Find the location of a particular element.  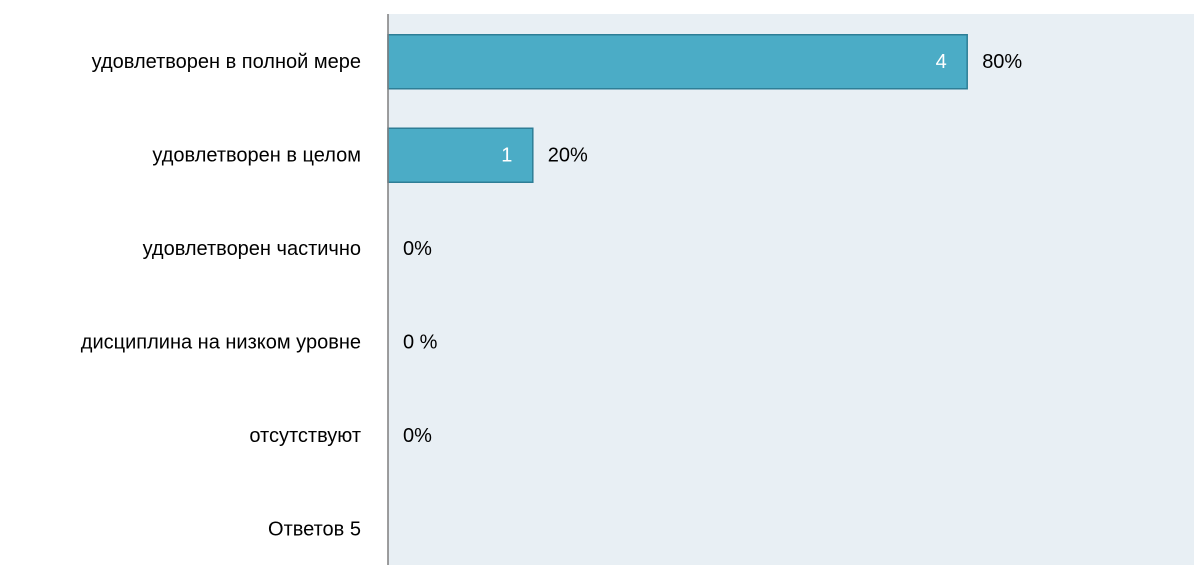

category-label: Ответов 5 is located at coordinates (314, 529).